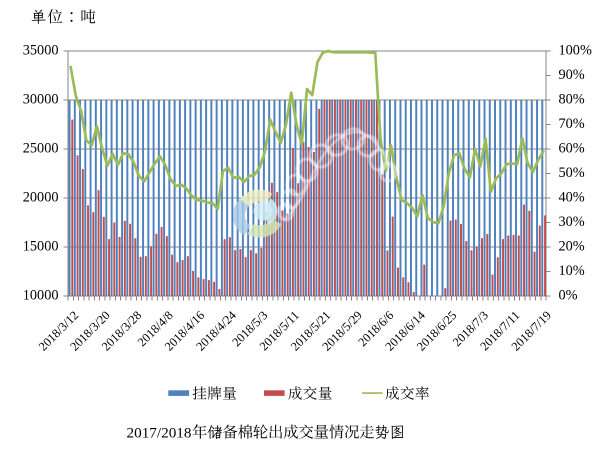 This screenshot has height=460, width=604. What do you see at coordinates (41, 197) in the screenshot?
I see `svg-text: 20000` at bounding box center [41, 197].